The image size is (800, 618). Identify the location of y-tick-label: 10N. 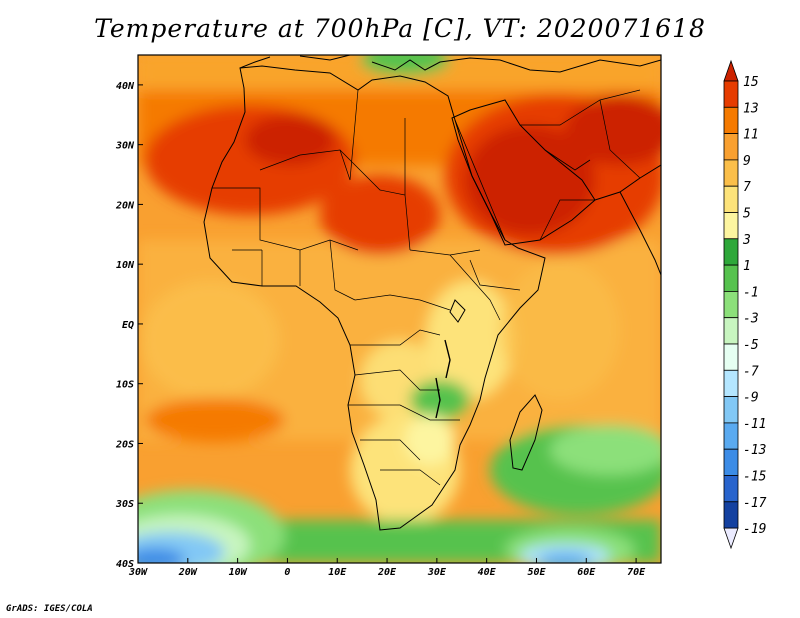
(125, 265).